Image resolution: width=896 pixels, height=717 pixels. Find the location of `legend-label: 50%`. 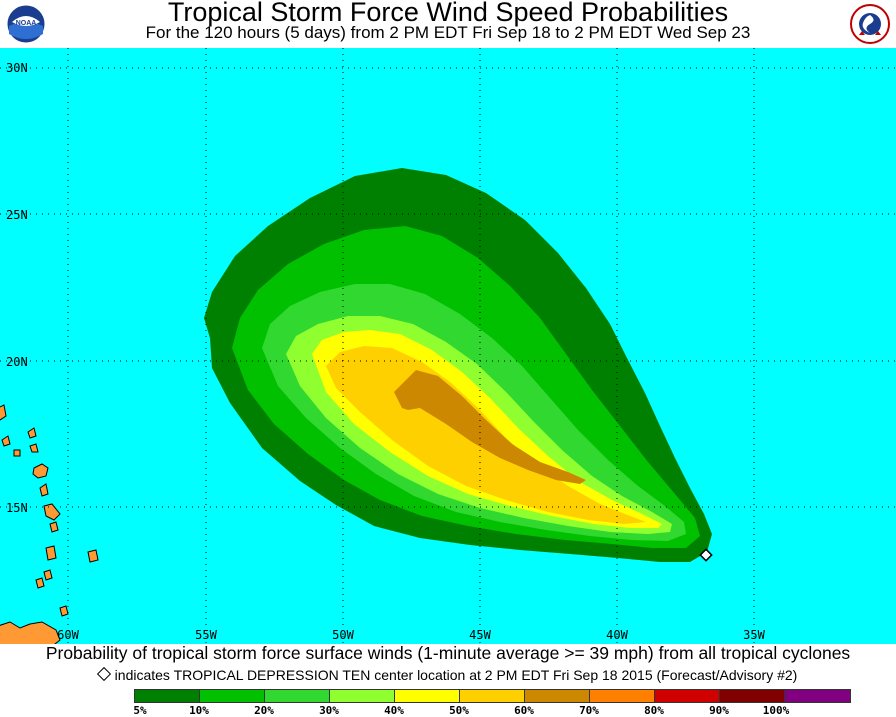

legend-label: 50% is located at coordinates (459, 710).